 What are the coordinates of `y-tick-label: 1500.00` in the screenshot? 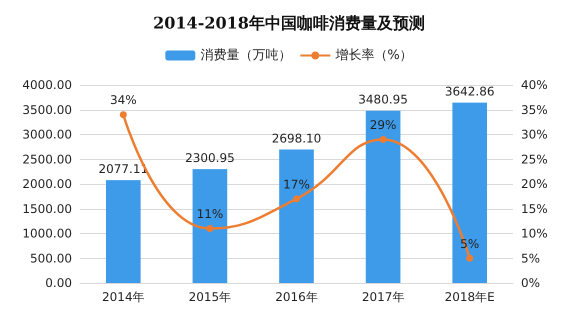 It's located at (47, 209).